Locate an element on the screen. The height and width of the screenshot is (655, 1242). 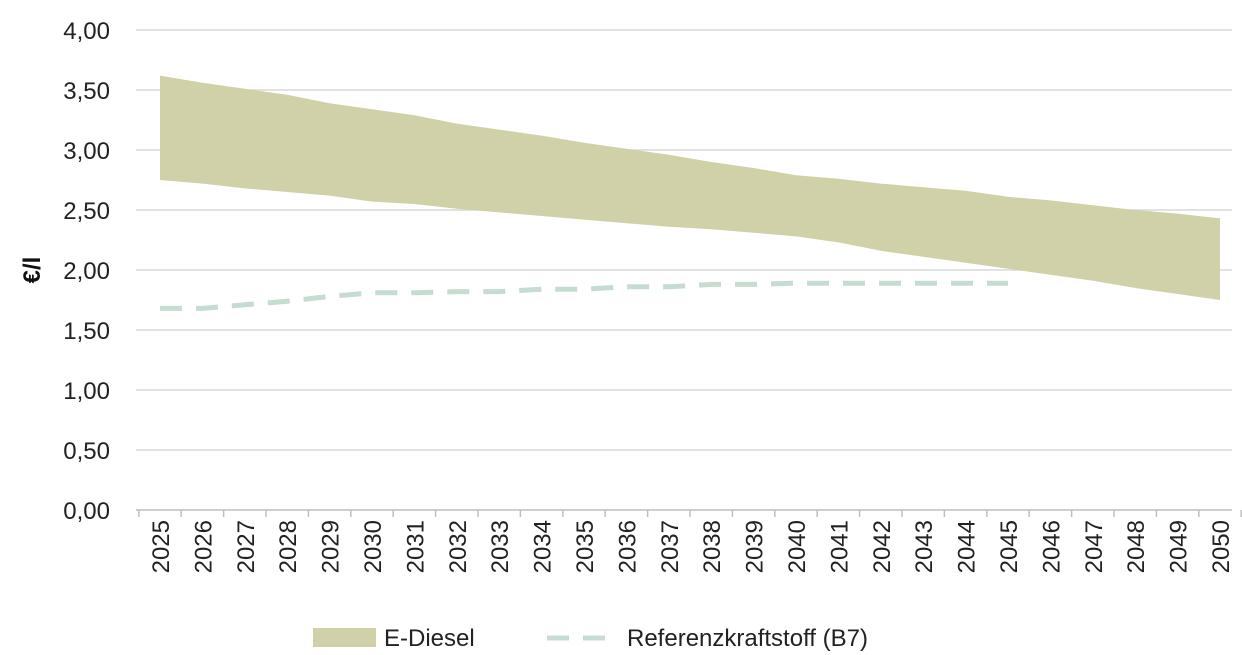
y-tick-label: 1,00 is located at coordinates (86, 391).